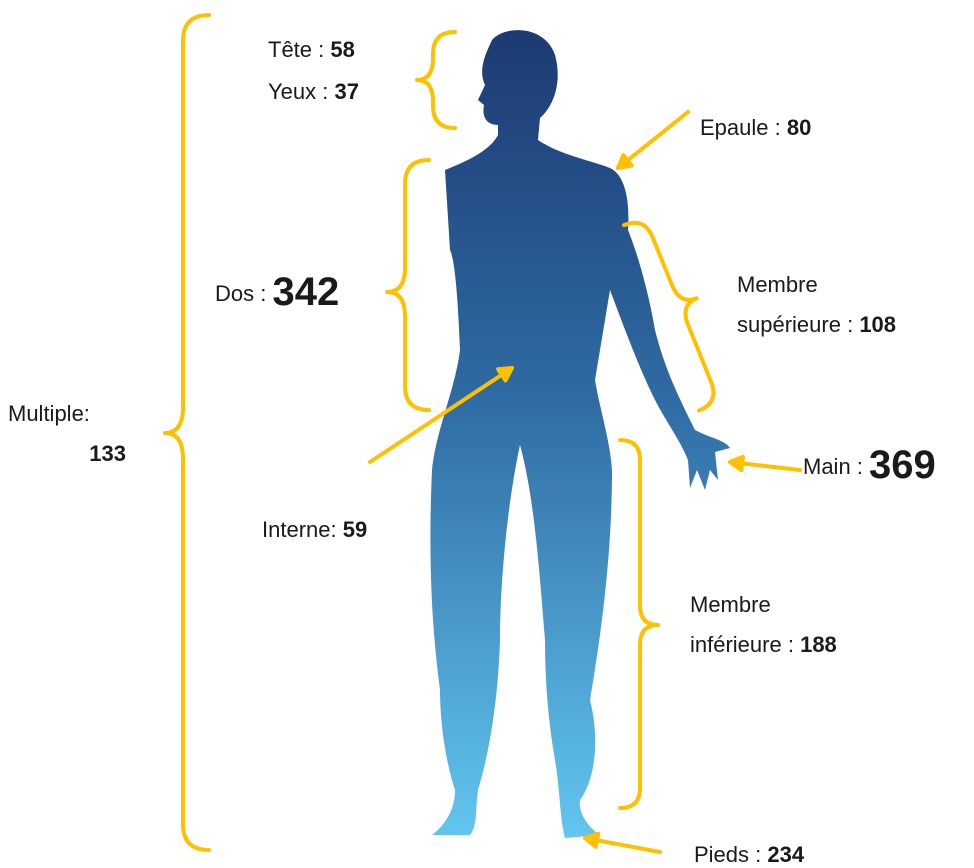  Describe the element at coordinates (49, 413) in the screenshot. I see `label: Multiple:` at that location.